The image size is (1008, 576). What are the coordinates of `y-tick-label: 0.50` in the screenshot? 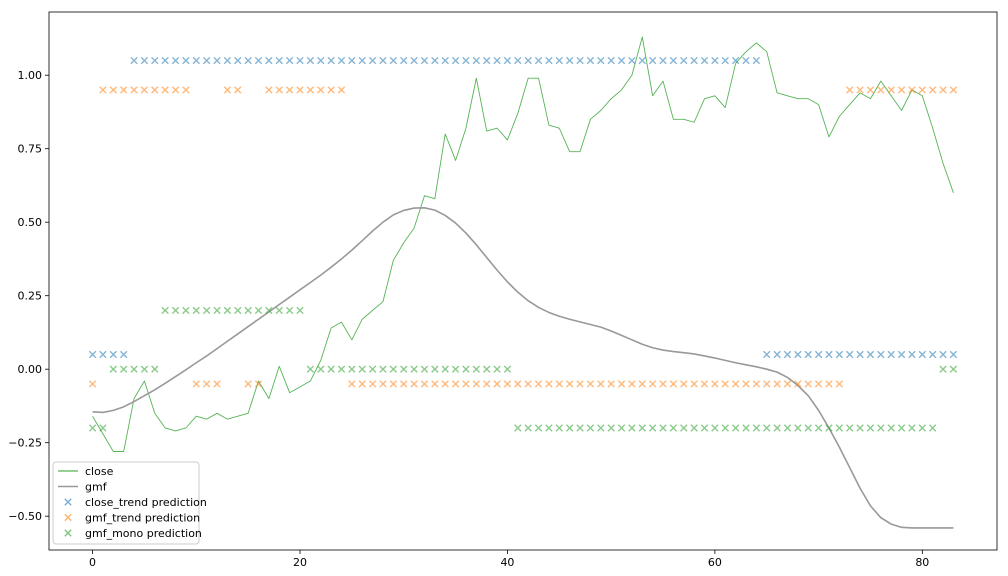 It's located at (30, 222).